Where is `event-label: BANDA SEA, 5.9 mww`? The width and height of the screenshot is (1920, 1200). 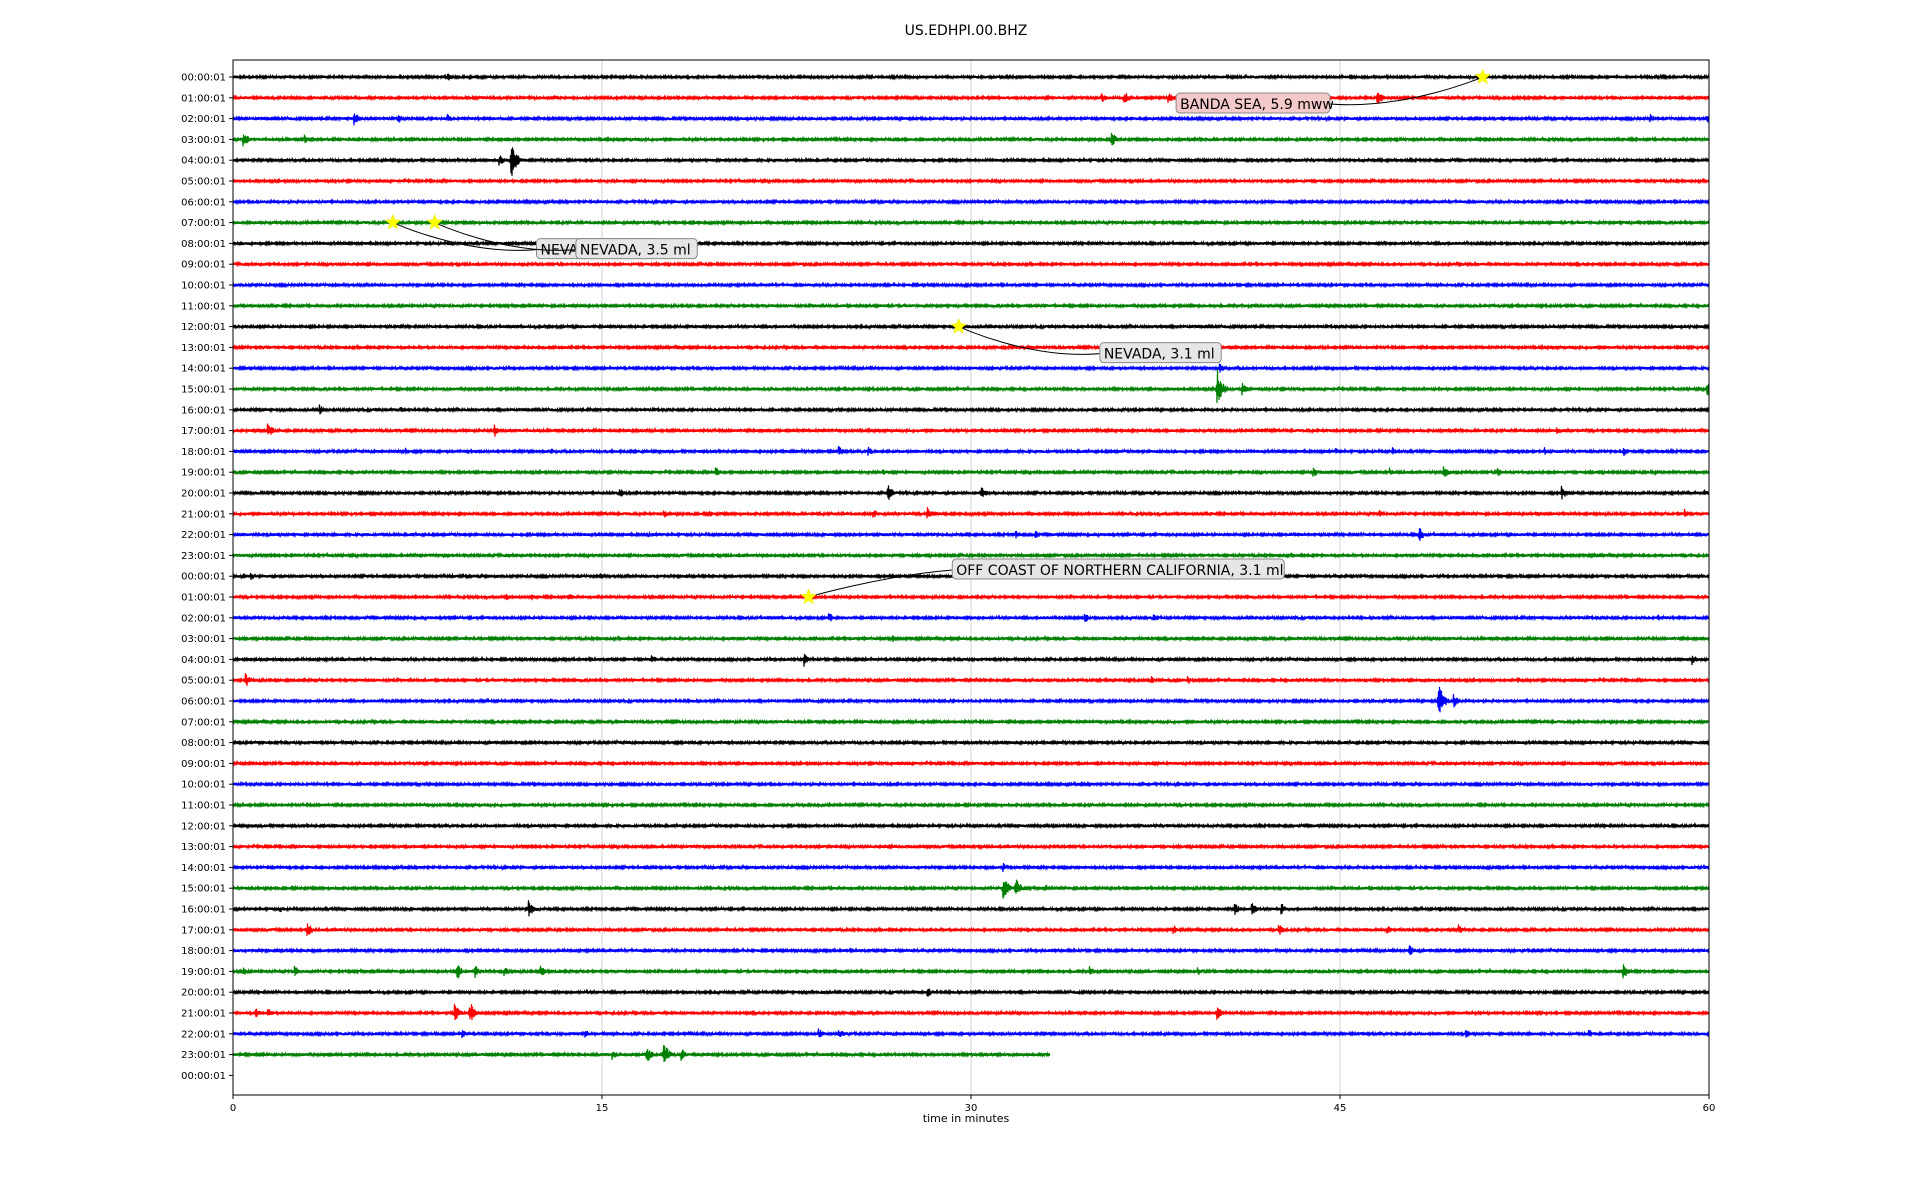 event-label: BANDA SEA, 5.9 mww is located at coordinates (1257, 105).